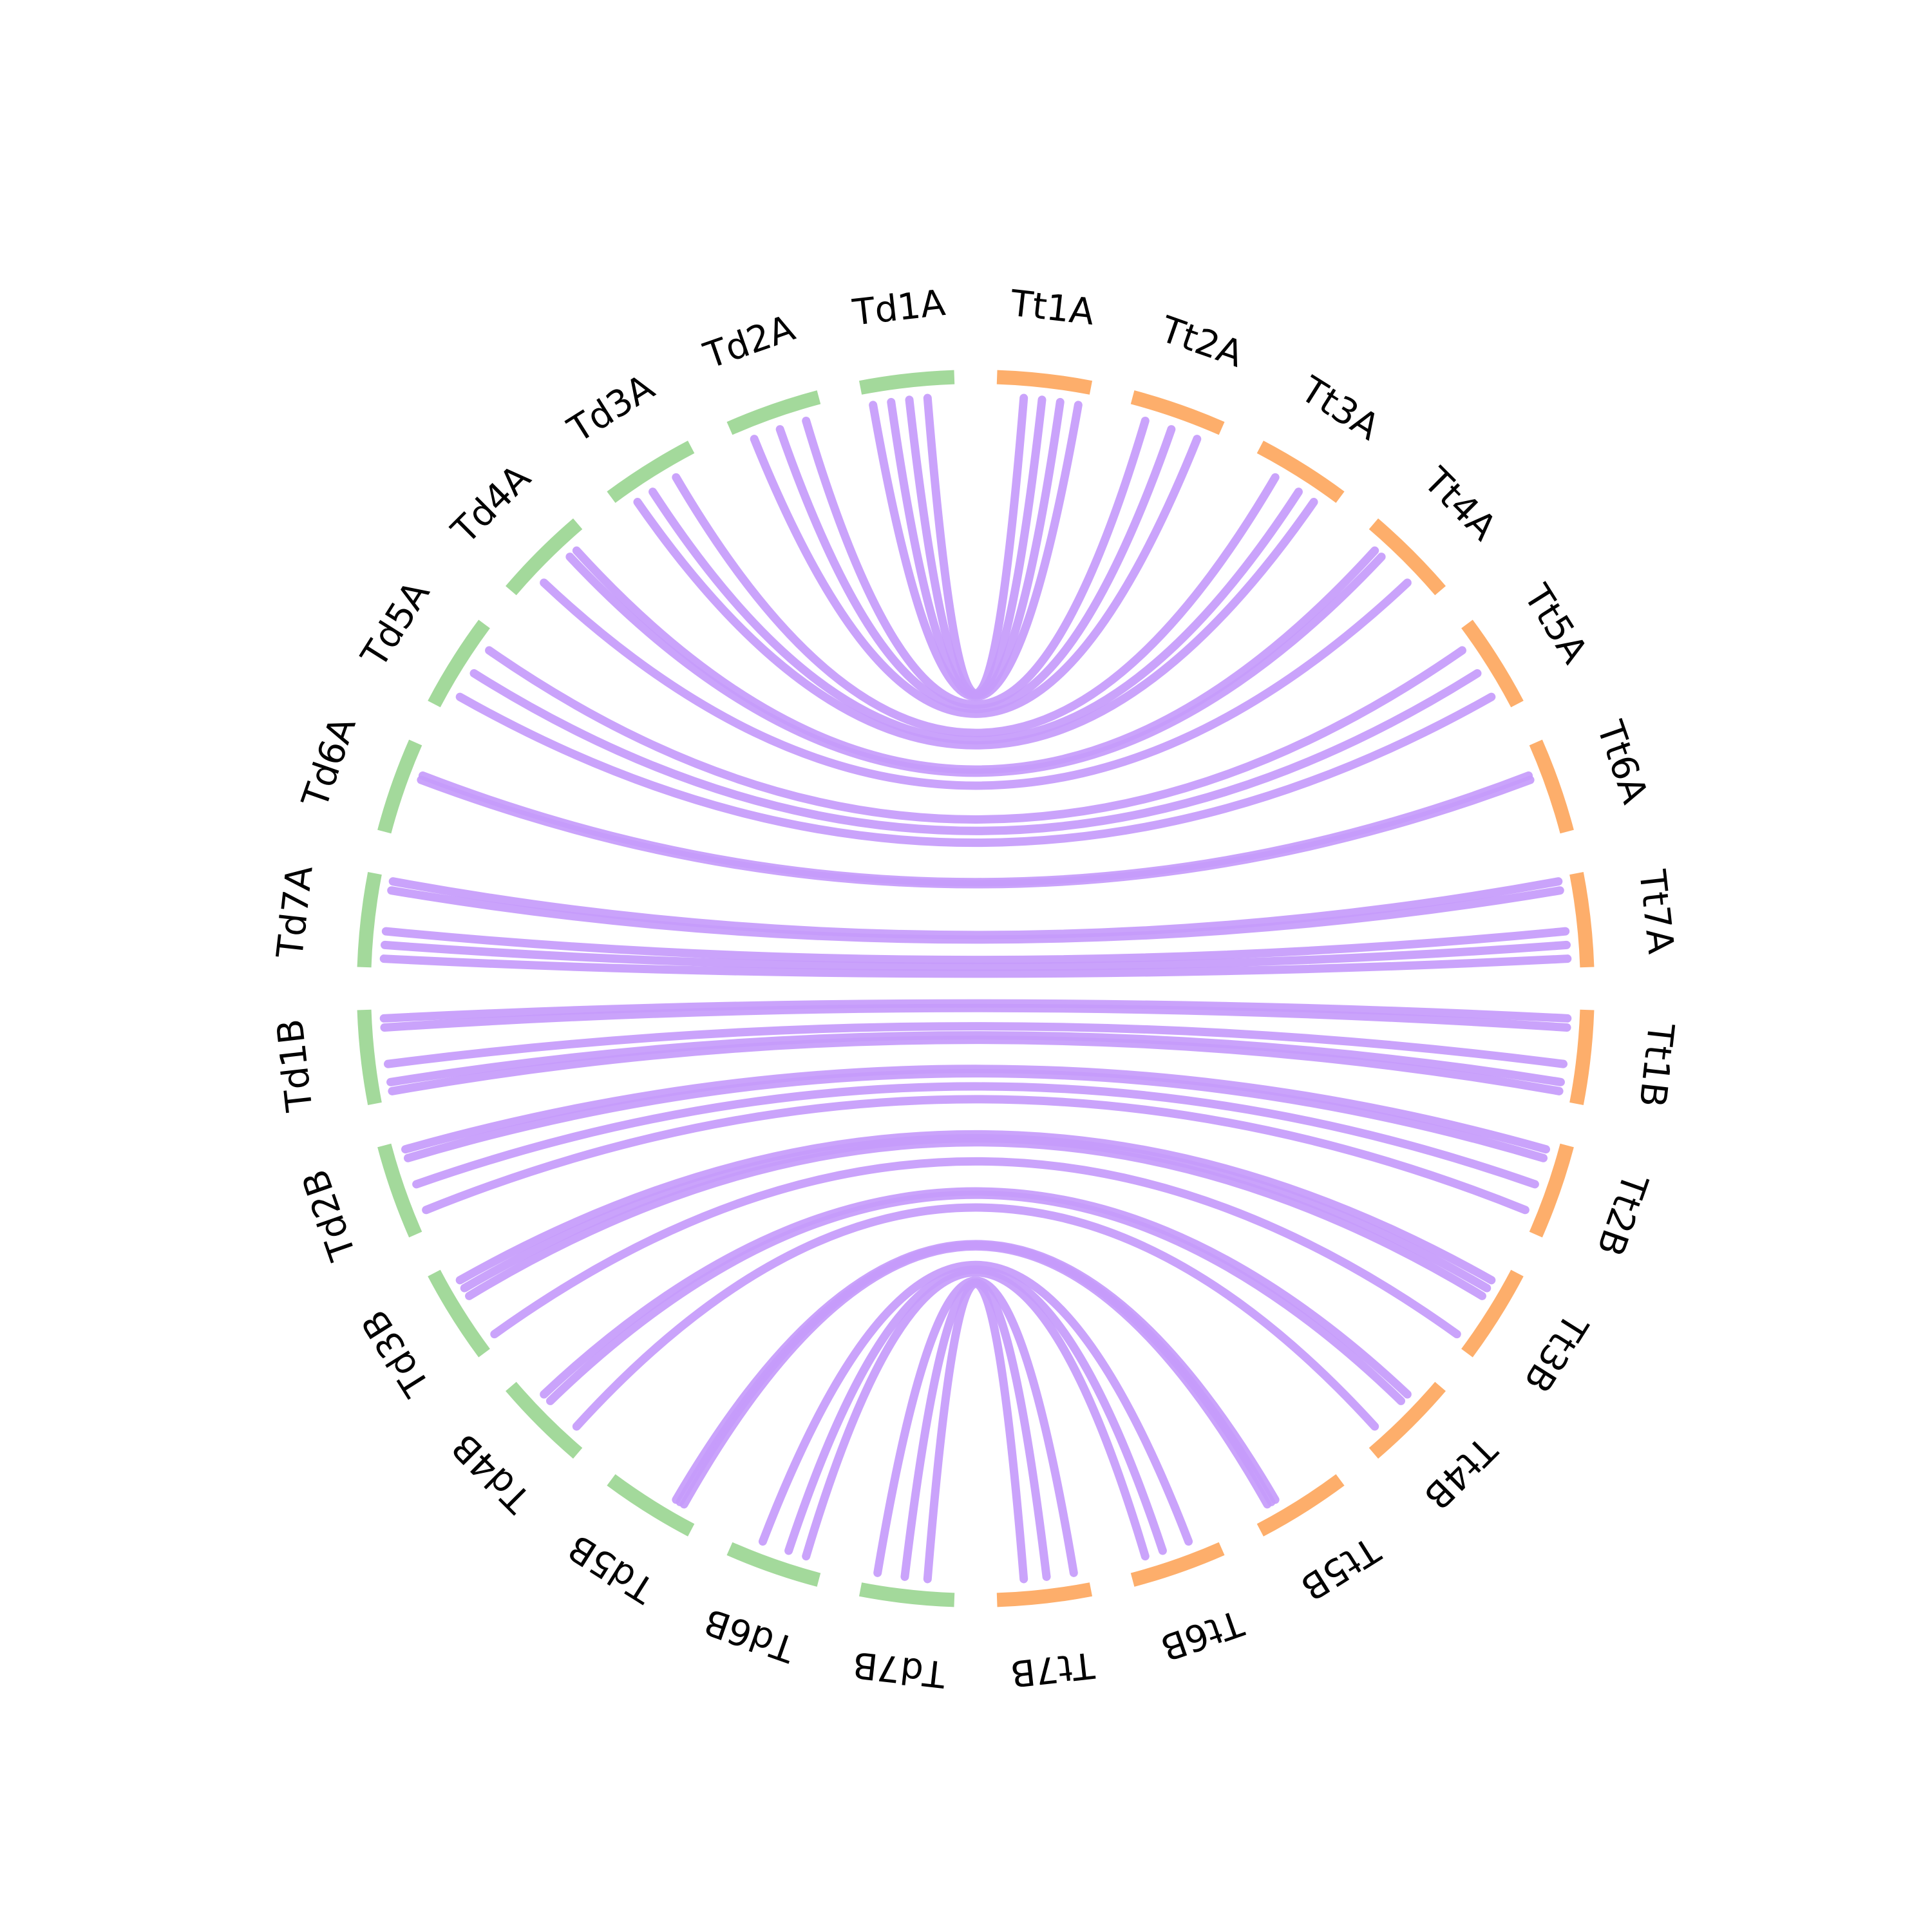  What do you see at coordinates (1622, 1214) in the screenshot?
I see `segment-label-tt2b: Tt2B` at bounding box center [1622, 1214].